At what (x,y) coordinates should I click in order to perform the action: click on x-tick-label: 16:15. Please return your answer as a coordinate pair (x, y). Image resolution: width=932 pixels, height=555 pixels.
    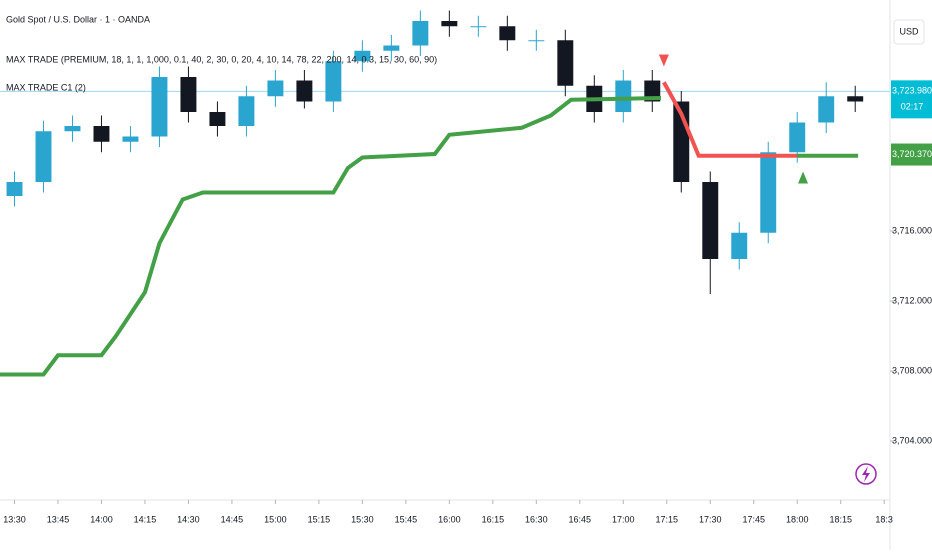
    Looking at the image, I should click on (493, 519).